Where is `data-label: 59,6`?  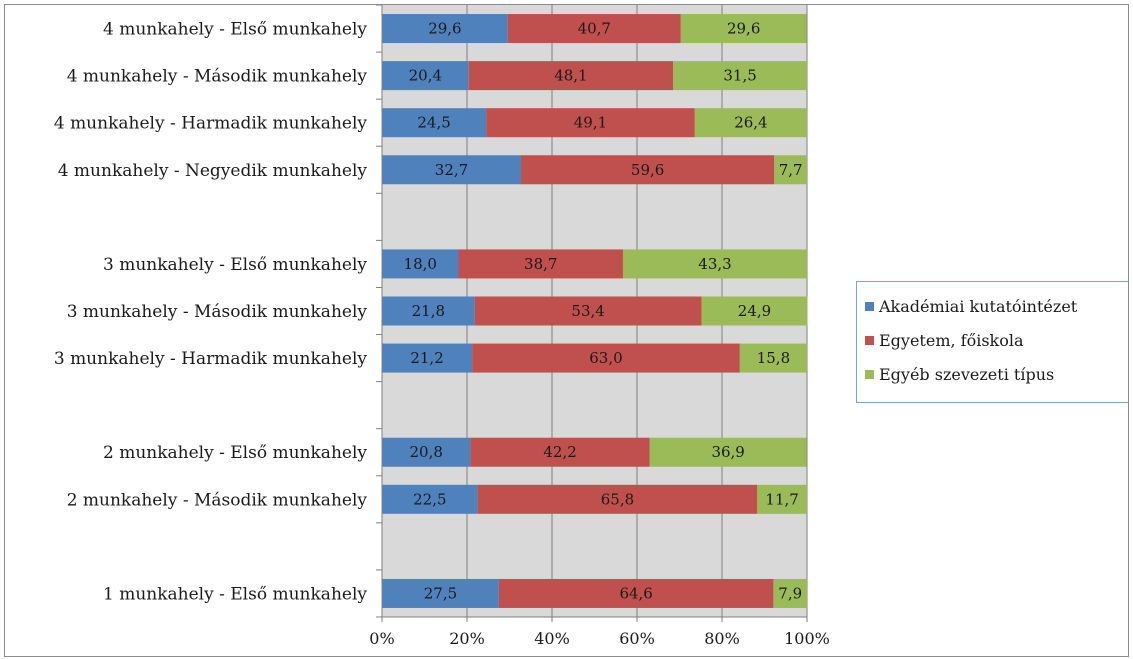
data-label: 59,6 is located at coordinates (647, 170).